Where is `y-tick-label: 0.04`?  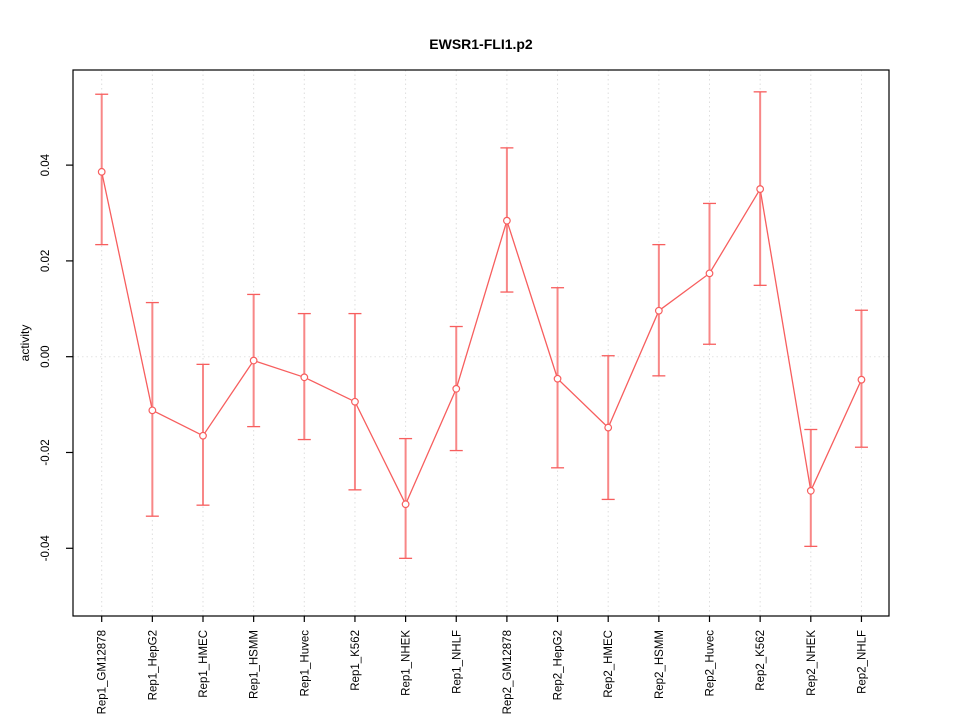 y-tick-label: 0.04 is located at coordinates (46, 164).